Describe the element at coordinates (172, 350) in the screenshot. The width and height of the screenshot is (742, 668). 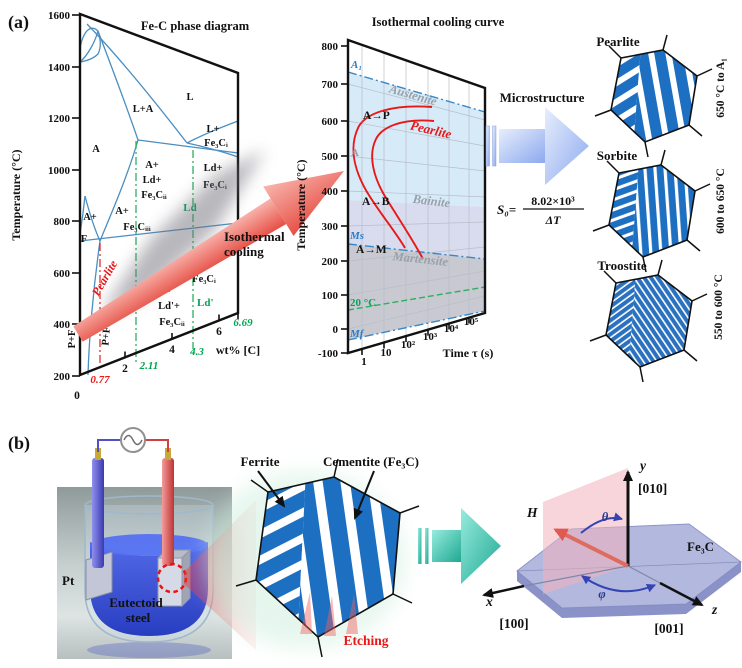
I see `pd-xtick: 4` at that location.